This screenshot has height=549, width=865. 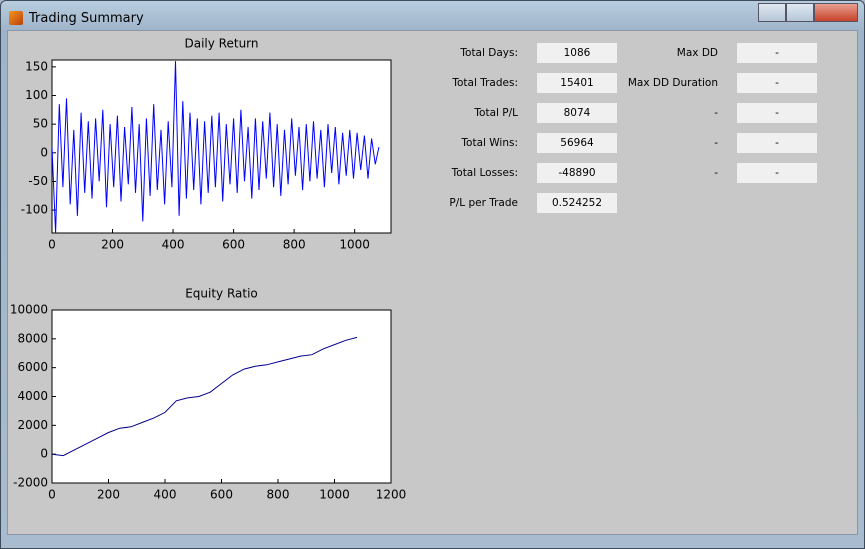 I want to click on y-tick-label: 4000, so click(x=32, y=396).